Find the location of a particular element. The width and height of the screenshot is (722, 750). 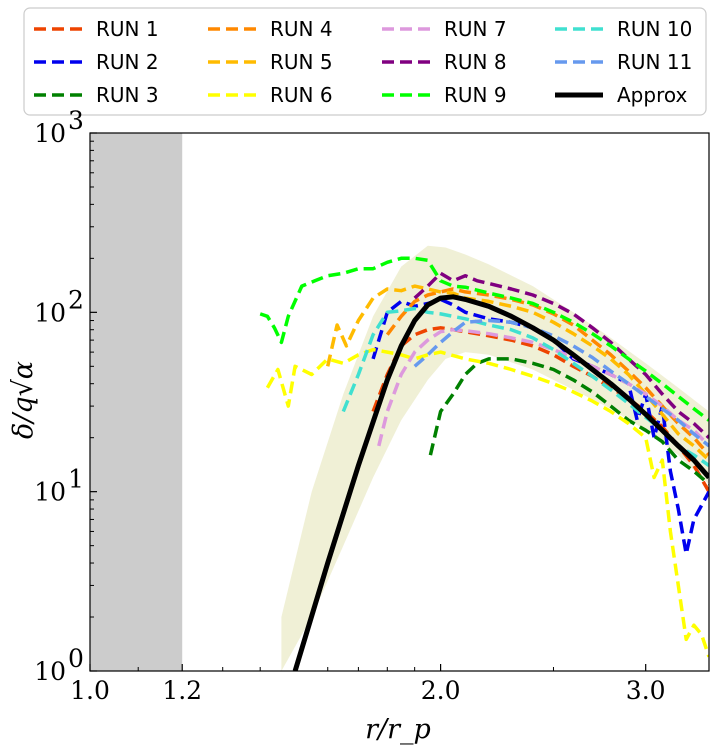

legend-label-run-4: RUN 4 is located at coordinates (301, 29).